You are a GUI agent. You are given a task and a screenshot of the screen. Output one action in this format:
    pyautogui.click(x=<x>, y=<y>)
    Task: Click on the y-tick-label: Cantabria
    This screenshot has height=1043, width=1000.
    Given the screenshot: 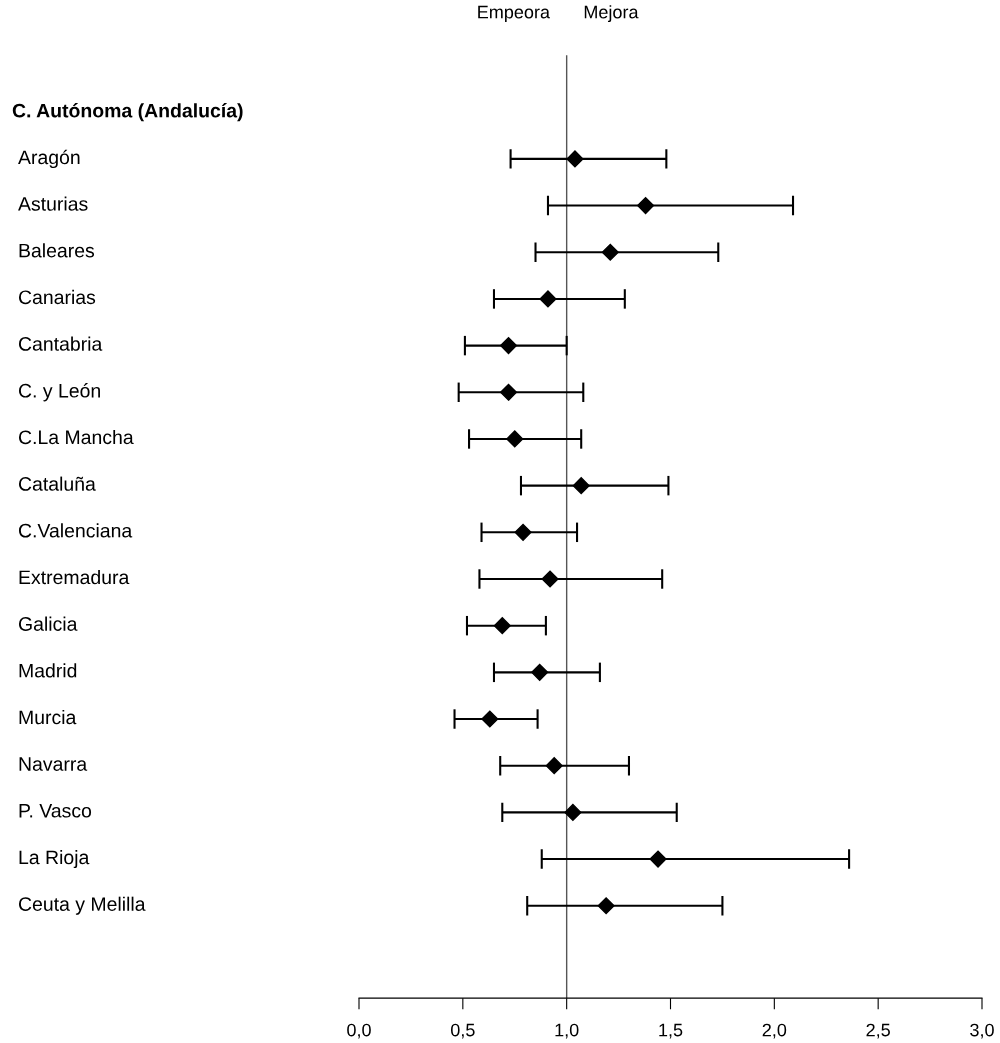 What is the action you would take?
    pyautogui.click(x=60, y=343)
    